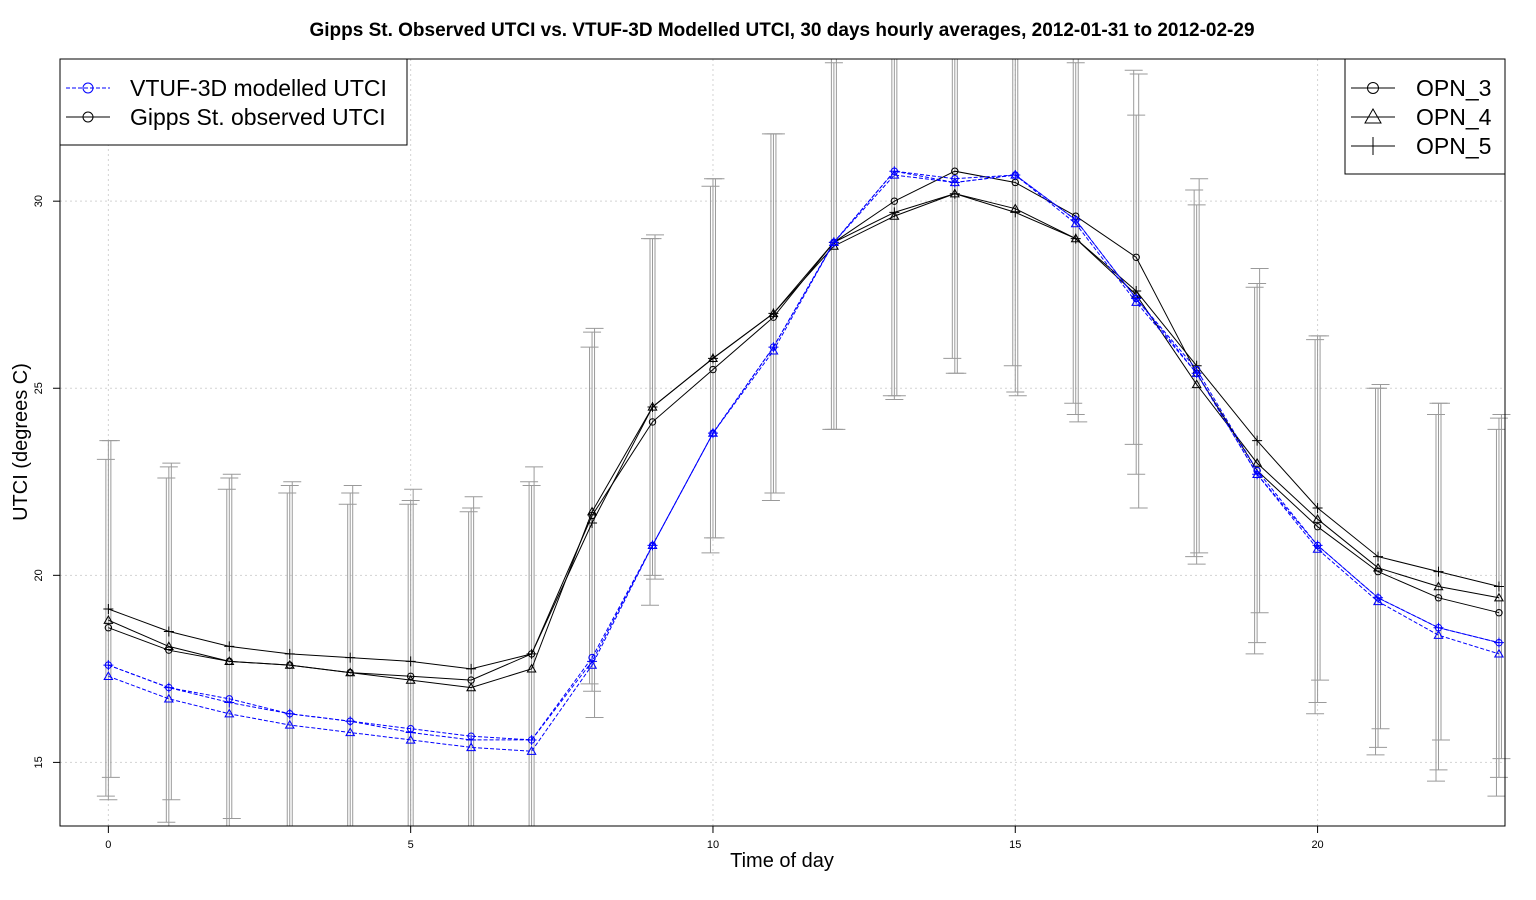 This screenshot has height=900, width=1536. What do you see at coordinates (1373, 88) in the screenshot?
I see `legend-site-marker` at bounding box center [1373, 88].